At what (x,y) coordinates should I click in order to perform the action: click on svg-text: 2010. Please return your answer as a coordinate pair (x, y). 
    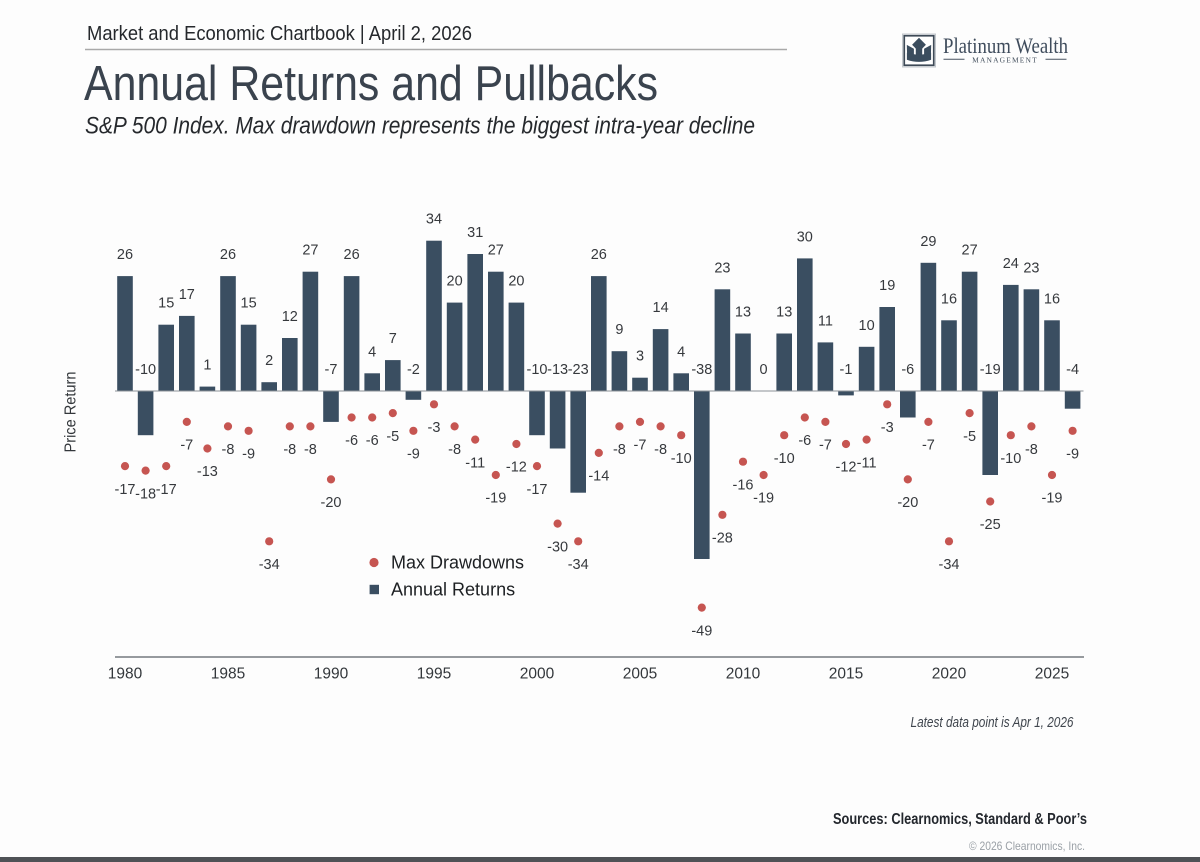
    Looking at the image, I should click on (743, 674).